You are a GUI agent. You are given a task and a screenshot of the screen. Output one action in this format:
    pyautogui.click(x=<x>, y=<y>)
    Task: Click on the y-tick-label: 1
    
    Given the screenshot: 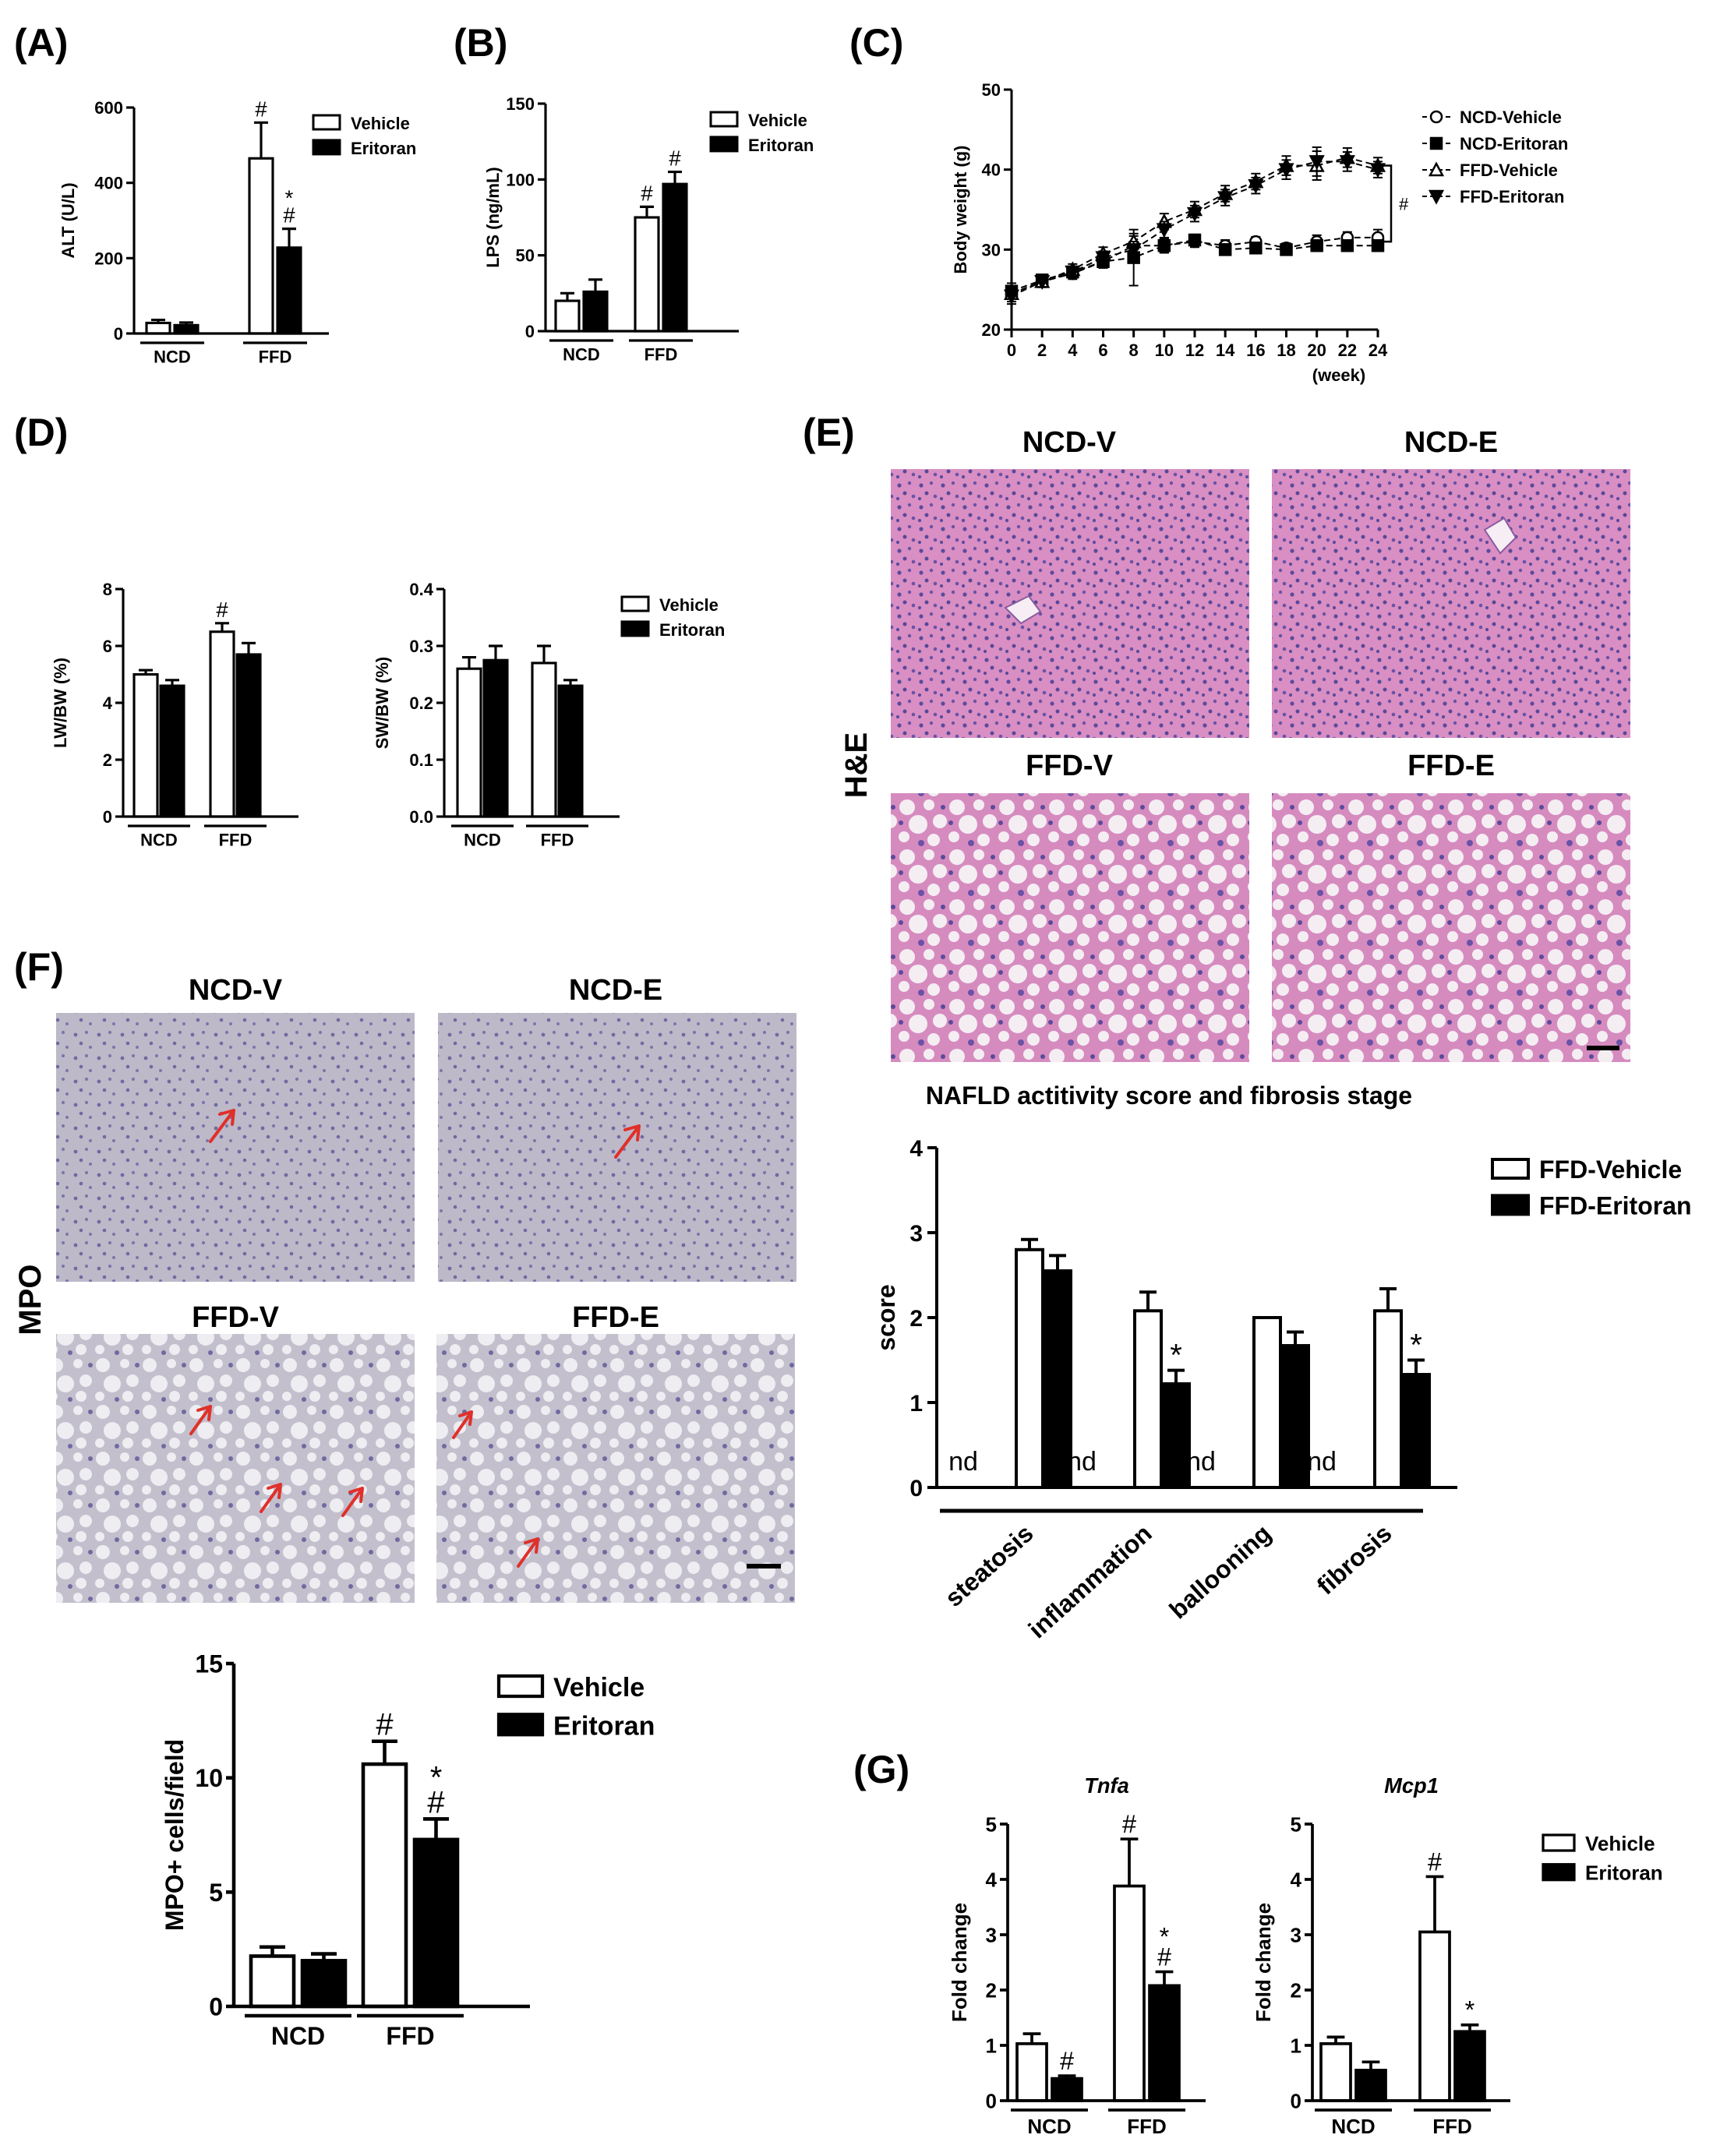 What is the action you would take?
    pyautogui.click(x=1296, y=2045)
    